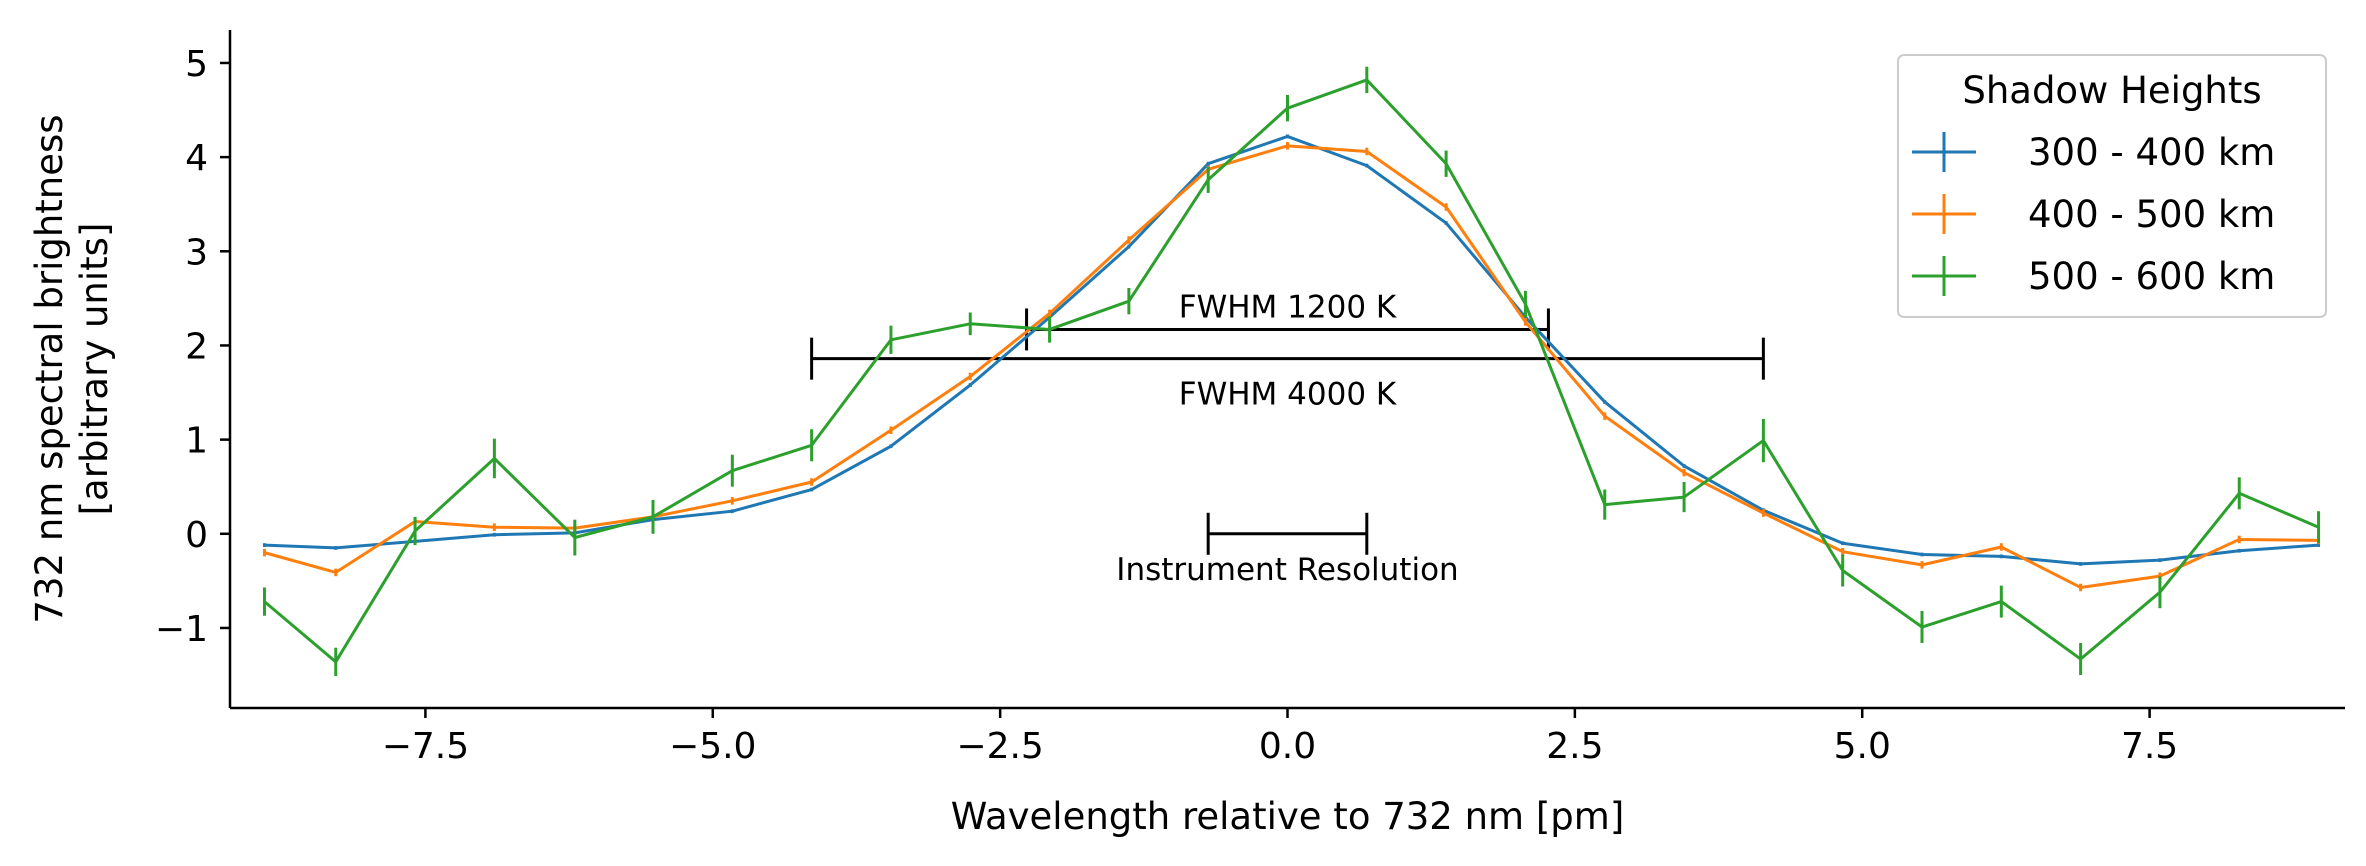 The width and height of the screenshot is (2366, 866). What do you see at coordinates (1288, 395) in the screenshot?
I see `annotation-label: FWHM 4000 K` at bounding box center [1288, 395].